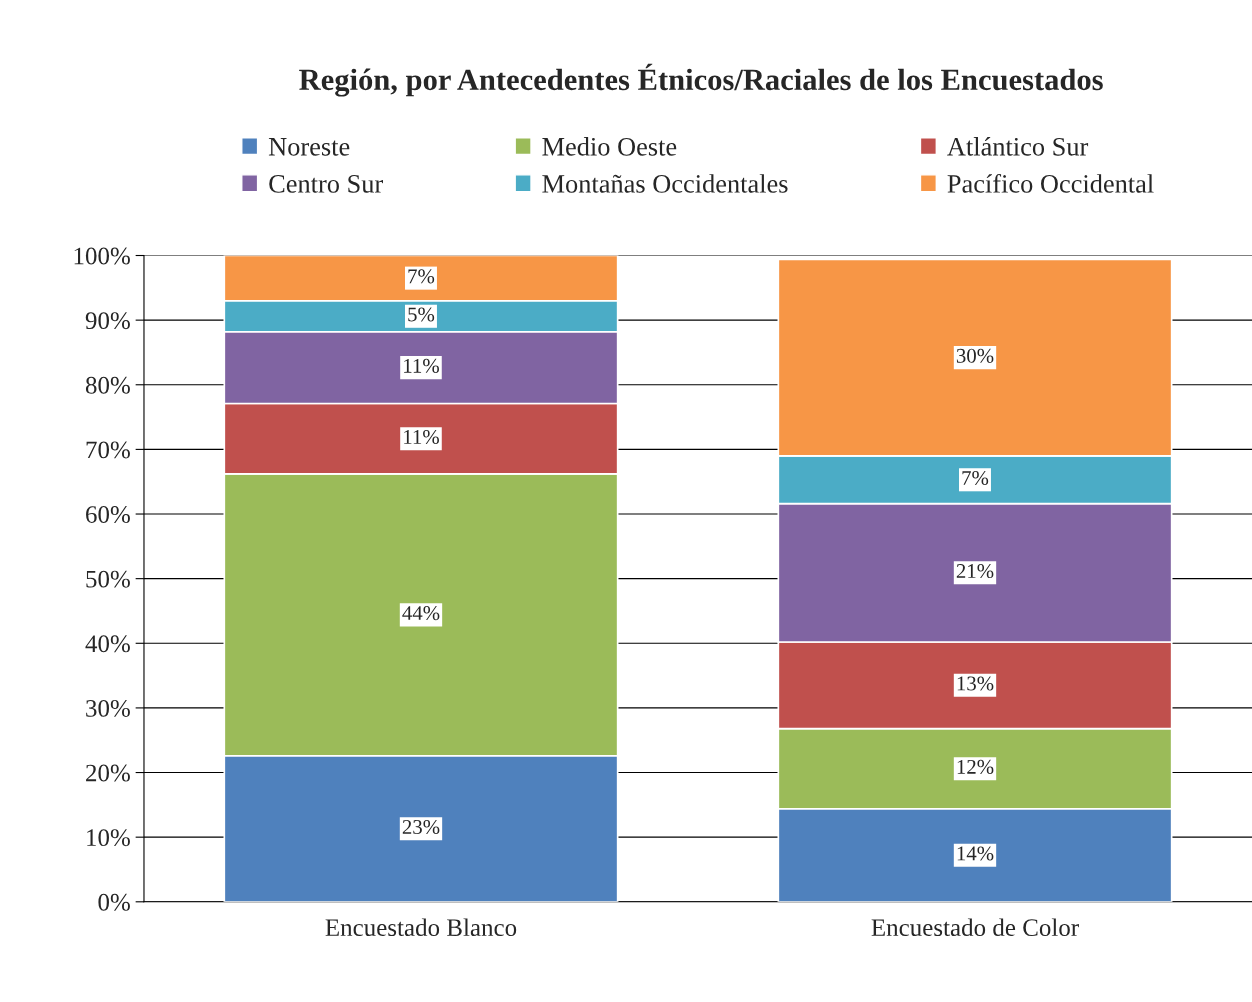 The image size is (1252, 1002). What do you see at coordinates (108, 579) in the screenshot?
I see `y-tick-label: 50%` at bounding box center [108, 579].